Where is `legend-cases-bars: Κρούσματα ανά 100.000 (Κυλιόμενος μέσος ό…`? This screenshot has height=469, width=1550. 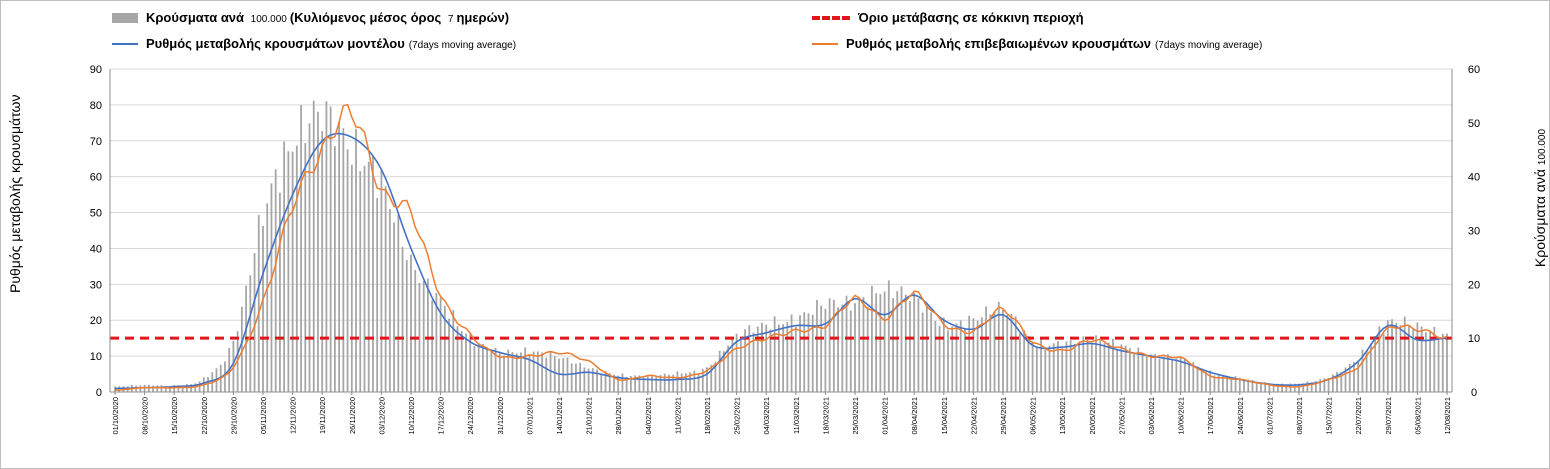 legend-cases-bars: Κρούσματα ανά 100.000 (Κυλιόμενος μέσος ό… is located at coordinates (310, 17).